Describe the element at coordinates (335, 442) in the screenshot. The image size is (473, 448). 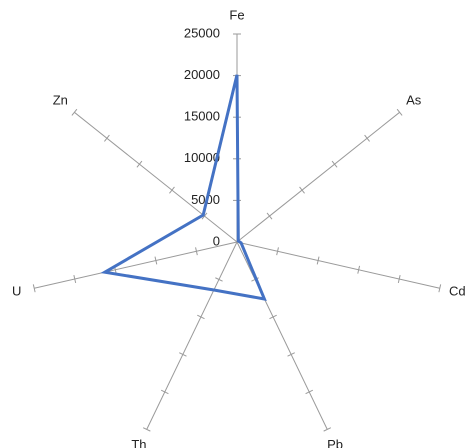
I see `axis-label-pb: Pb` at that location.